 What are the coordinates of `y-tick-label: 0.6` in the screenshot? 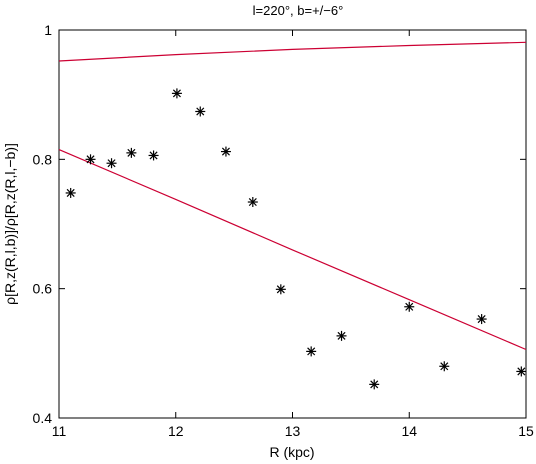 It's located at (43, 289).